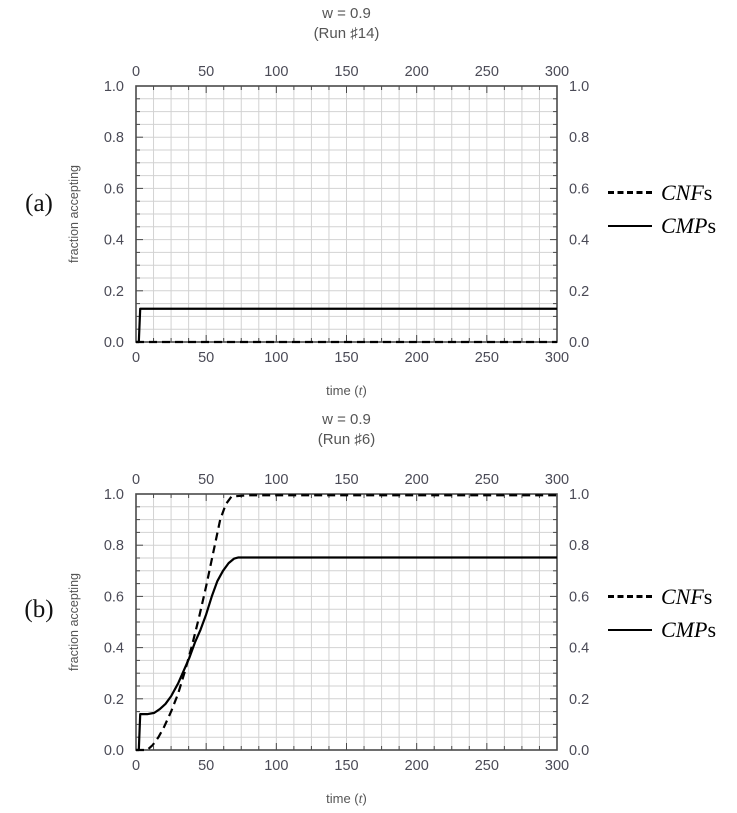 This screenshot has width=737, height=813. I want to click on panel-letter-a: (a), so click(39, 203).